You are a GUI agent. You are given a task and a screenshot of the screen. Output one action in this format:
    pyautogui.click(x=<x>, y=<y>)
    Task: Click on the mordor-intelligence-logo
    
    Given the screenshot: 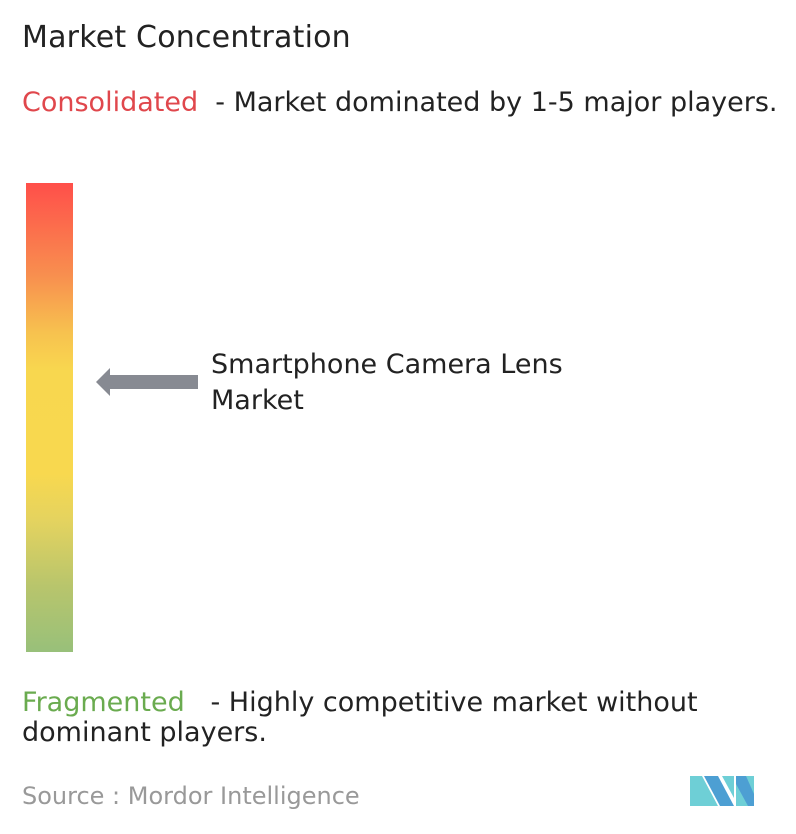 What is the action you would take?
    pyautogui.click(x=722, y=791)
    